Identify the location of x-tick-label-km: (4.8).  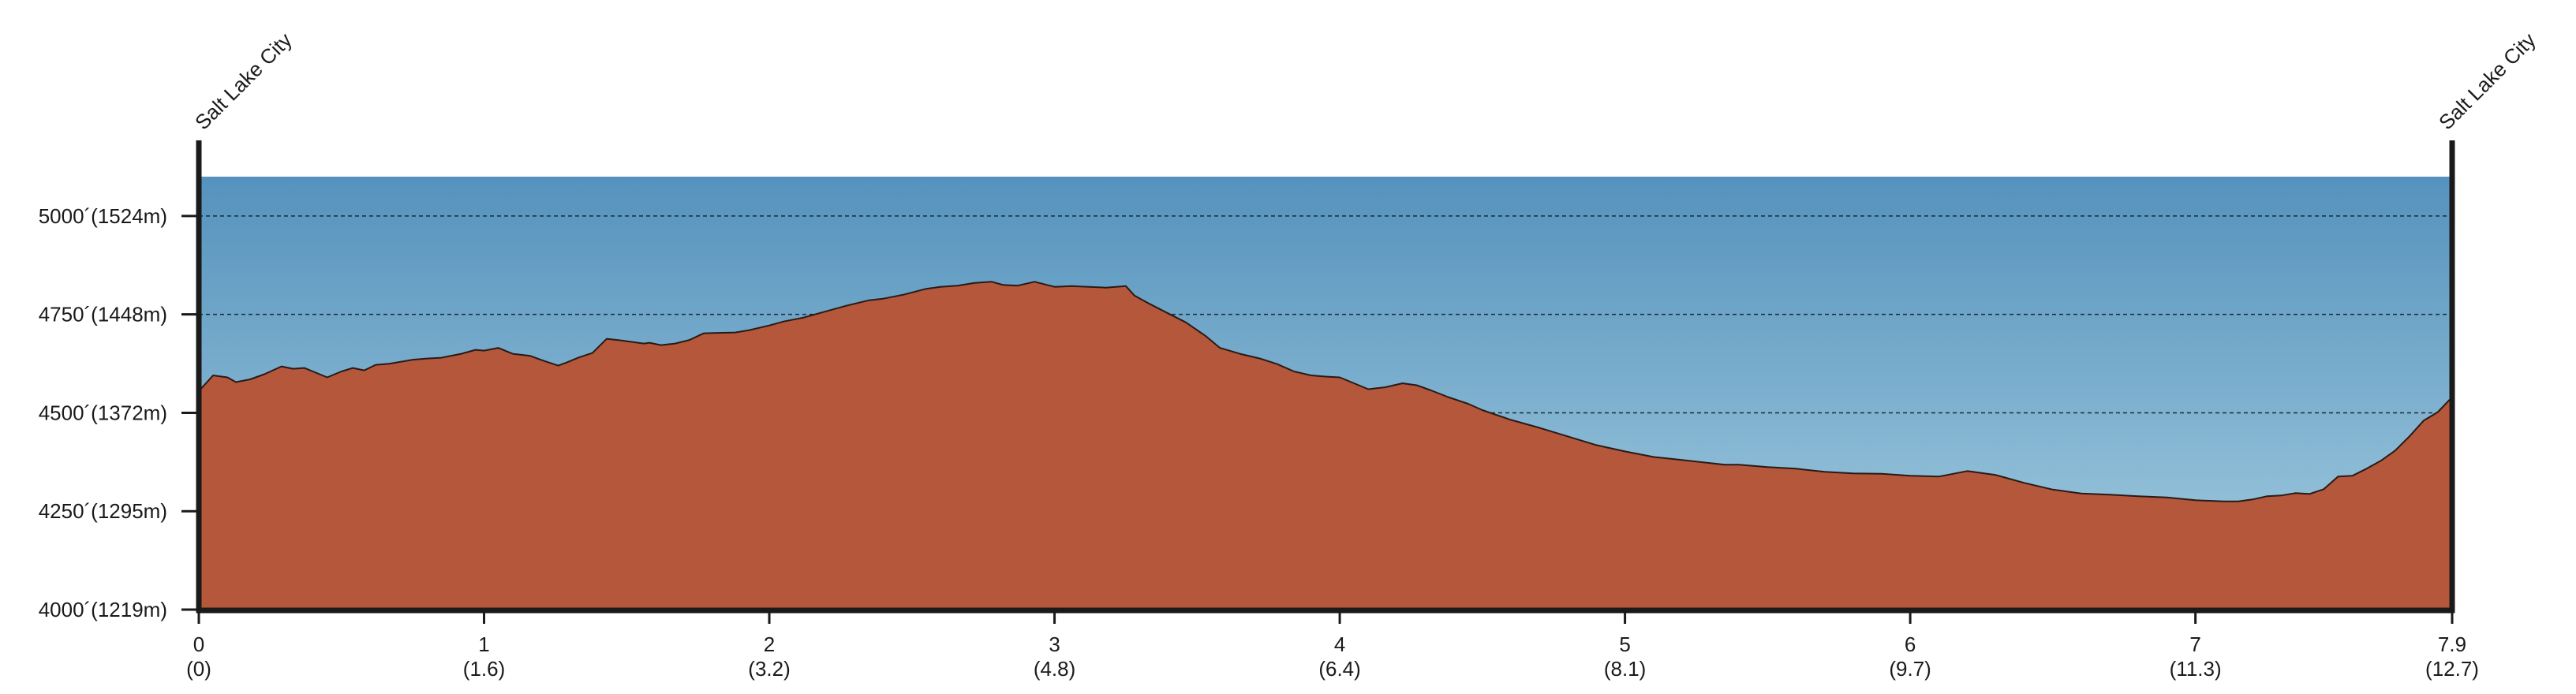
(1054, 669).